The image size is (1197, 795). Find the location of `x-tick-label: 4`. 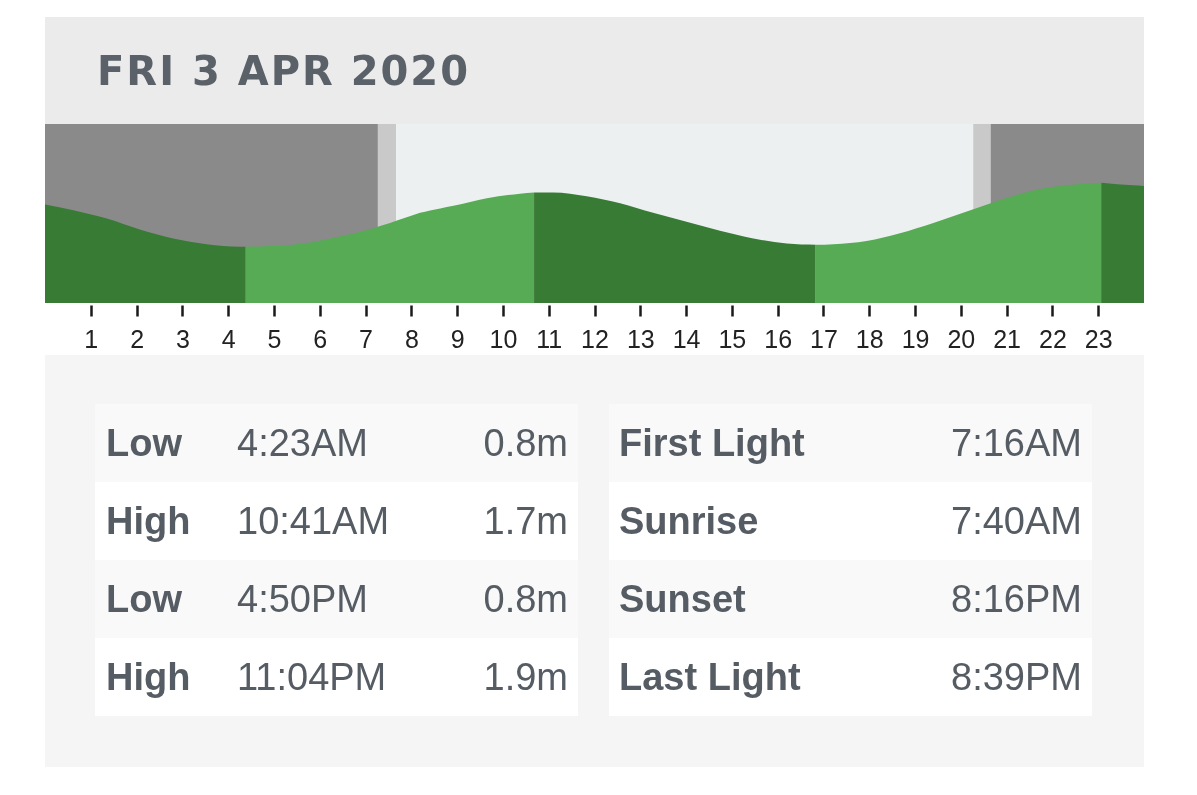

x-tick-label: 4 is located at coordinates (228, 338).